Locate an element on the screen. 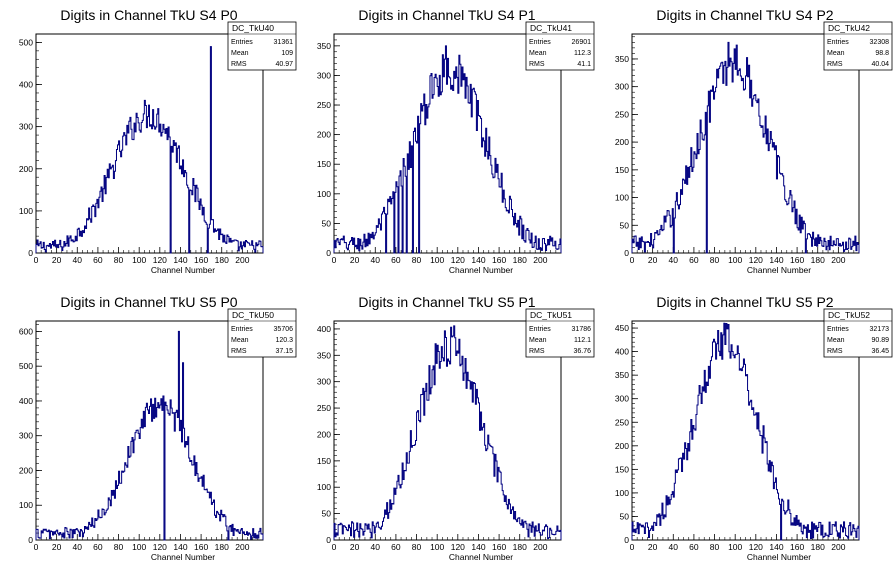 The height and width of the screenshot is (574, 896). stats-value: 35706 is located at coordinates (284, 329).